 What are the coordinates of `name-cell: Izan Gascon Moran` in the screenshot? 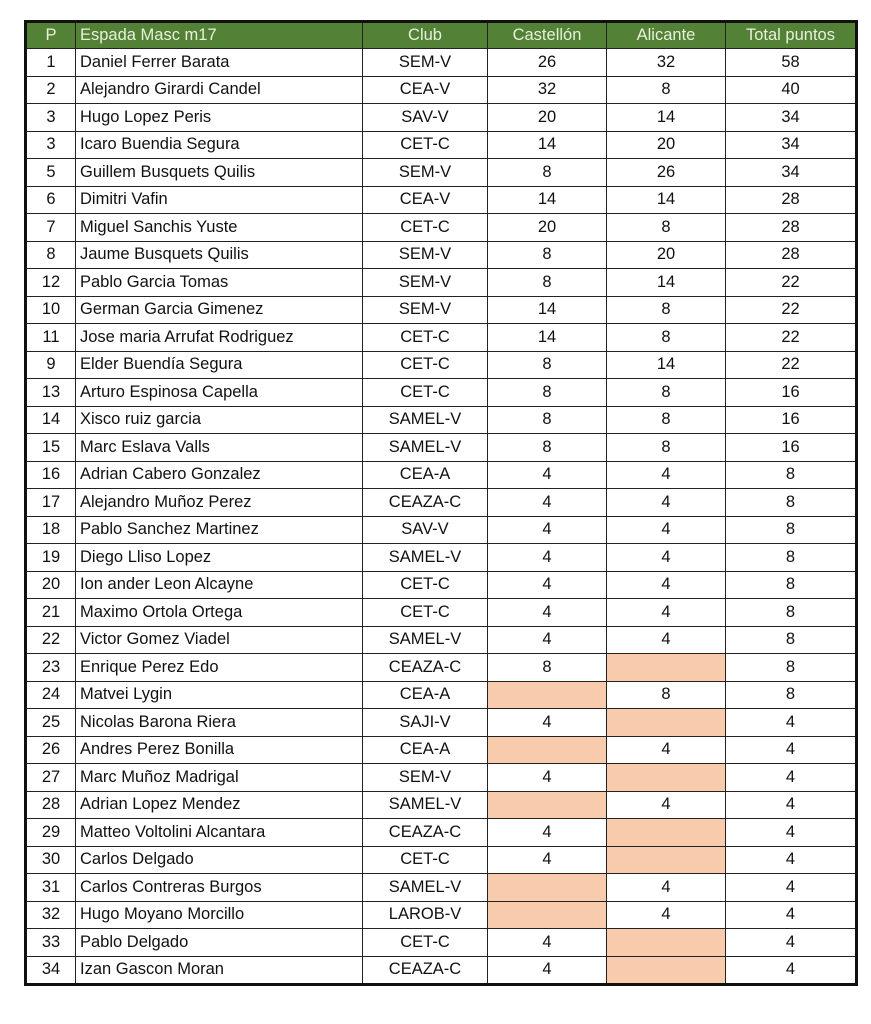 It's located at (219, 970).